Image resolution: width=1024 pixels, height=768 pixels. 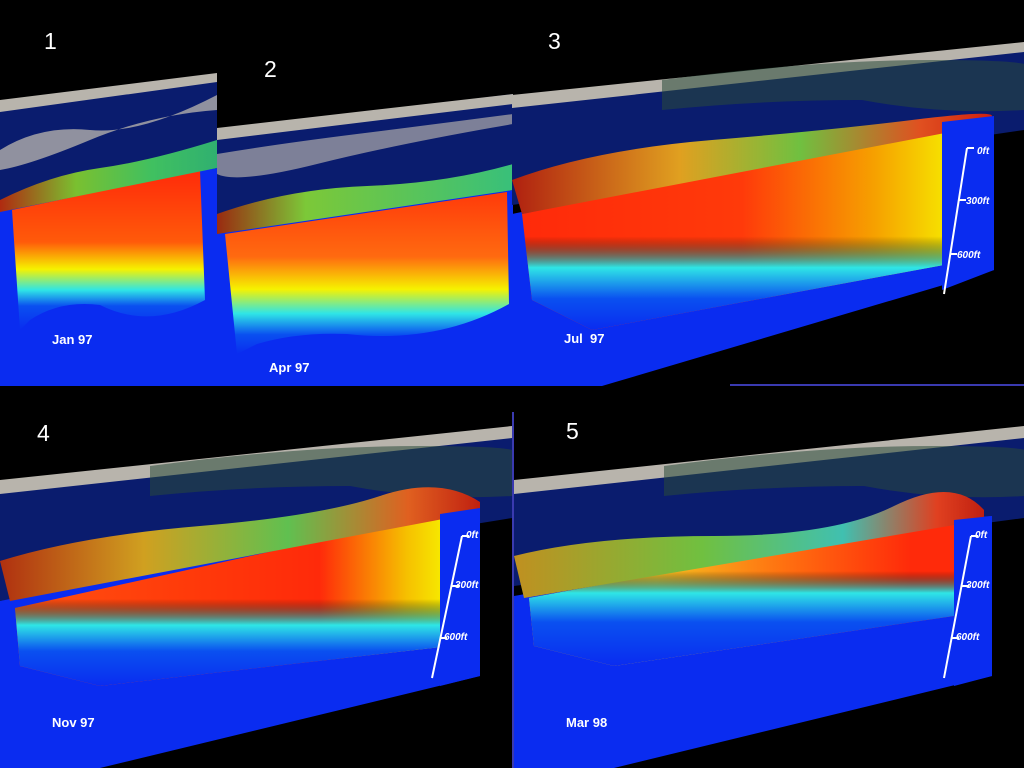 I want to click on date-label: Mar 98, so click(x=587, y=722).